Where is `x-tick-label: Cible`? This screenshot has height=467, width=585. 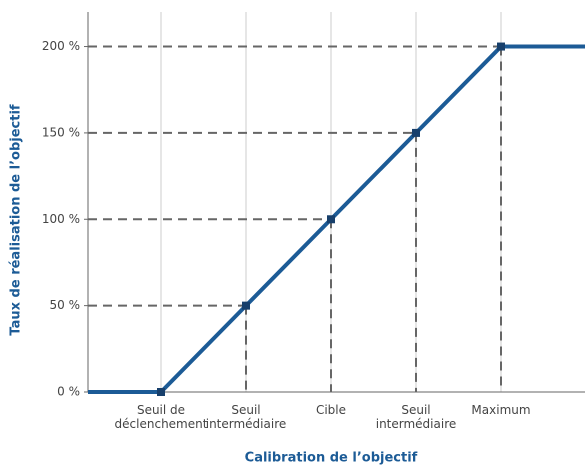
x-tick-label: Cible is located at coordinates (331, 410).